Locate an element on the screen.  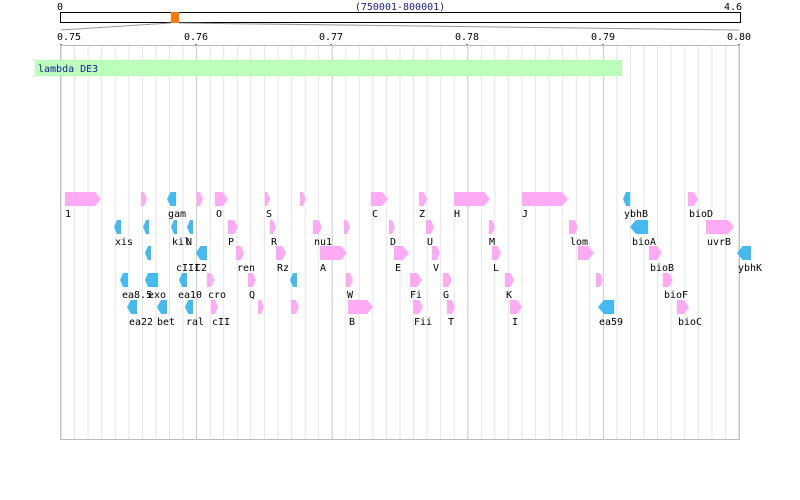
gene-feature: Fii is located at coordinates (422, 314).